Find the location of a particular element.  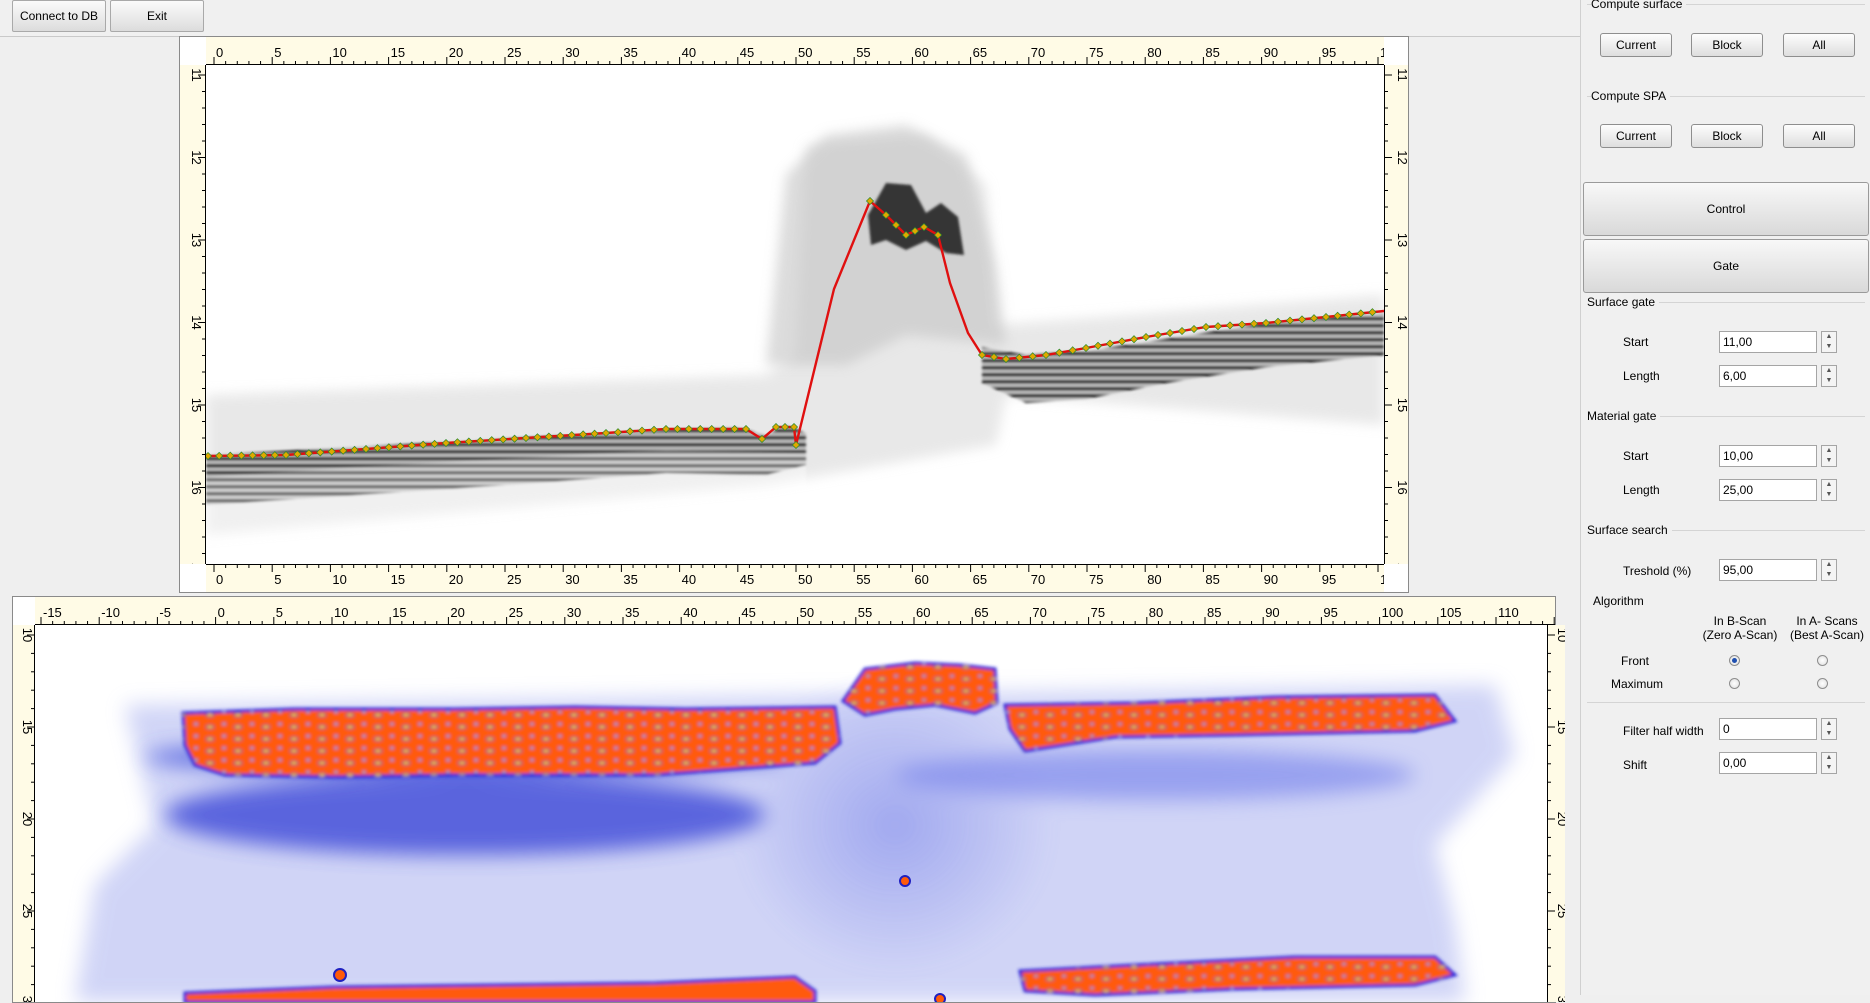

material-gate-start-spinner: ▲▼ is located at coordinates (1778, 456).